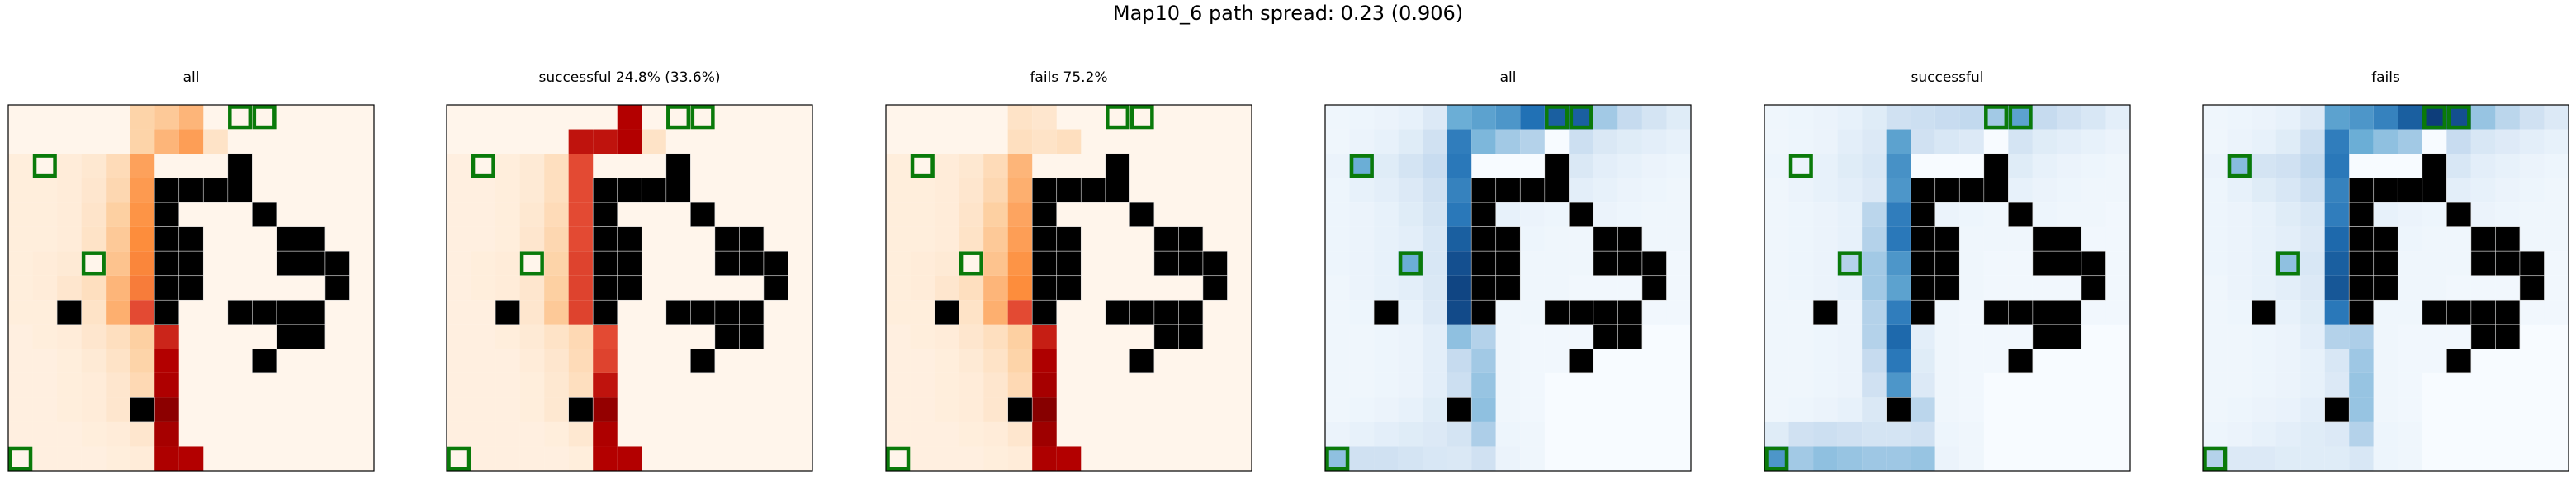 This screenshot has height=479, width=2576. I want to click on panel-frame, so click(1947, 288).